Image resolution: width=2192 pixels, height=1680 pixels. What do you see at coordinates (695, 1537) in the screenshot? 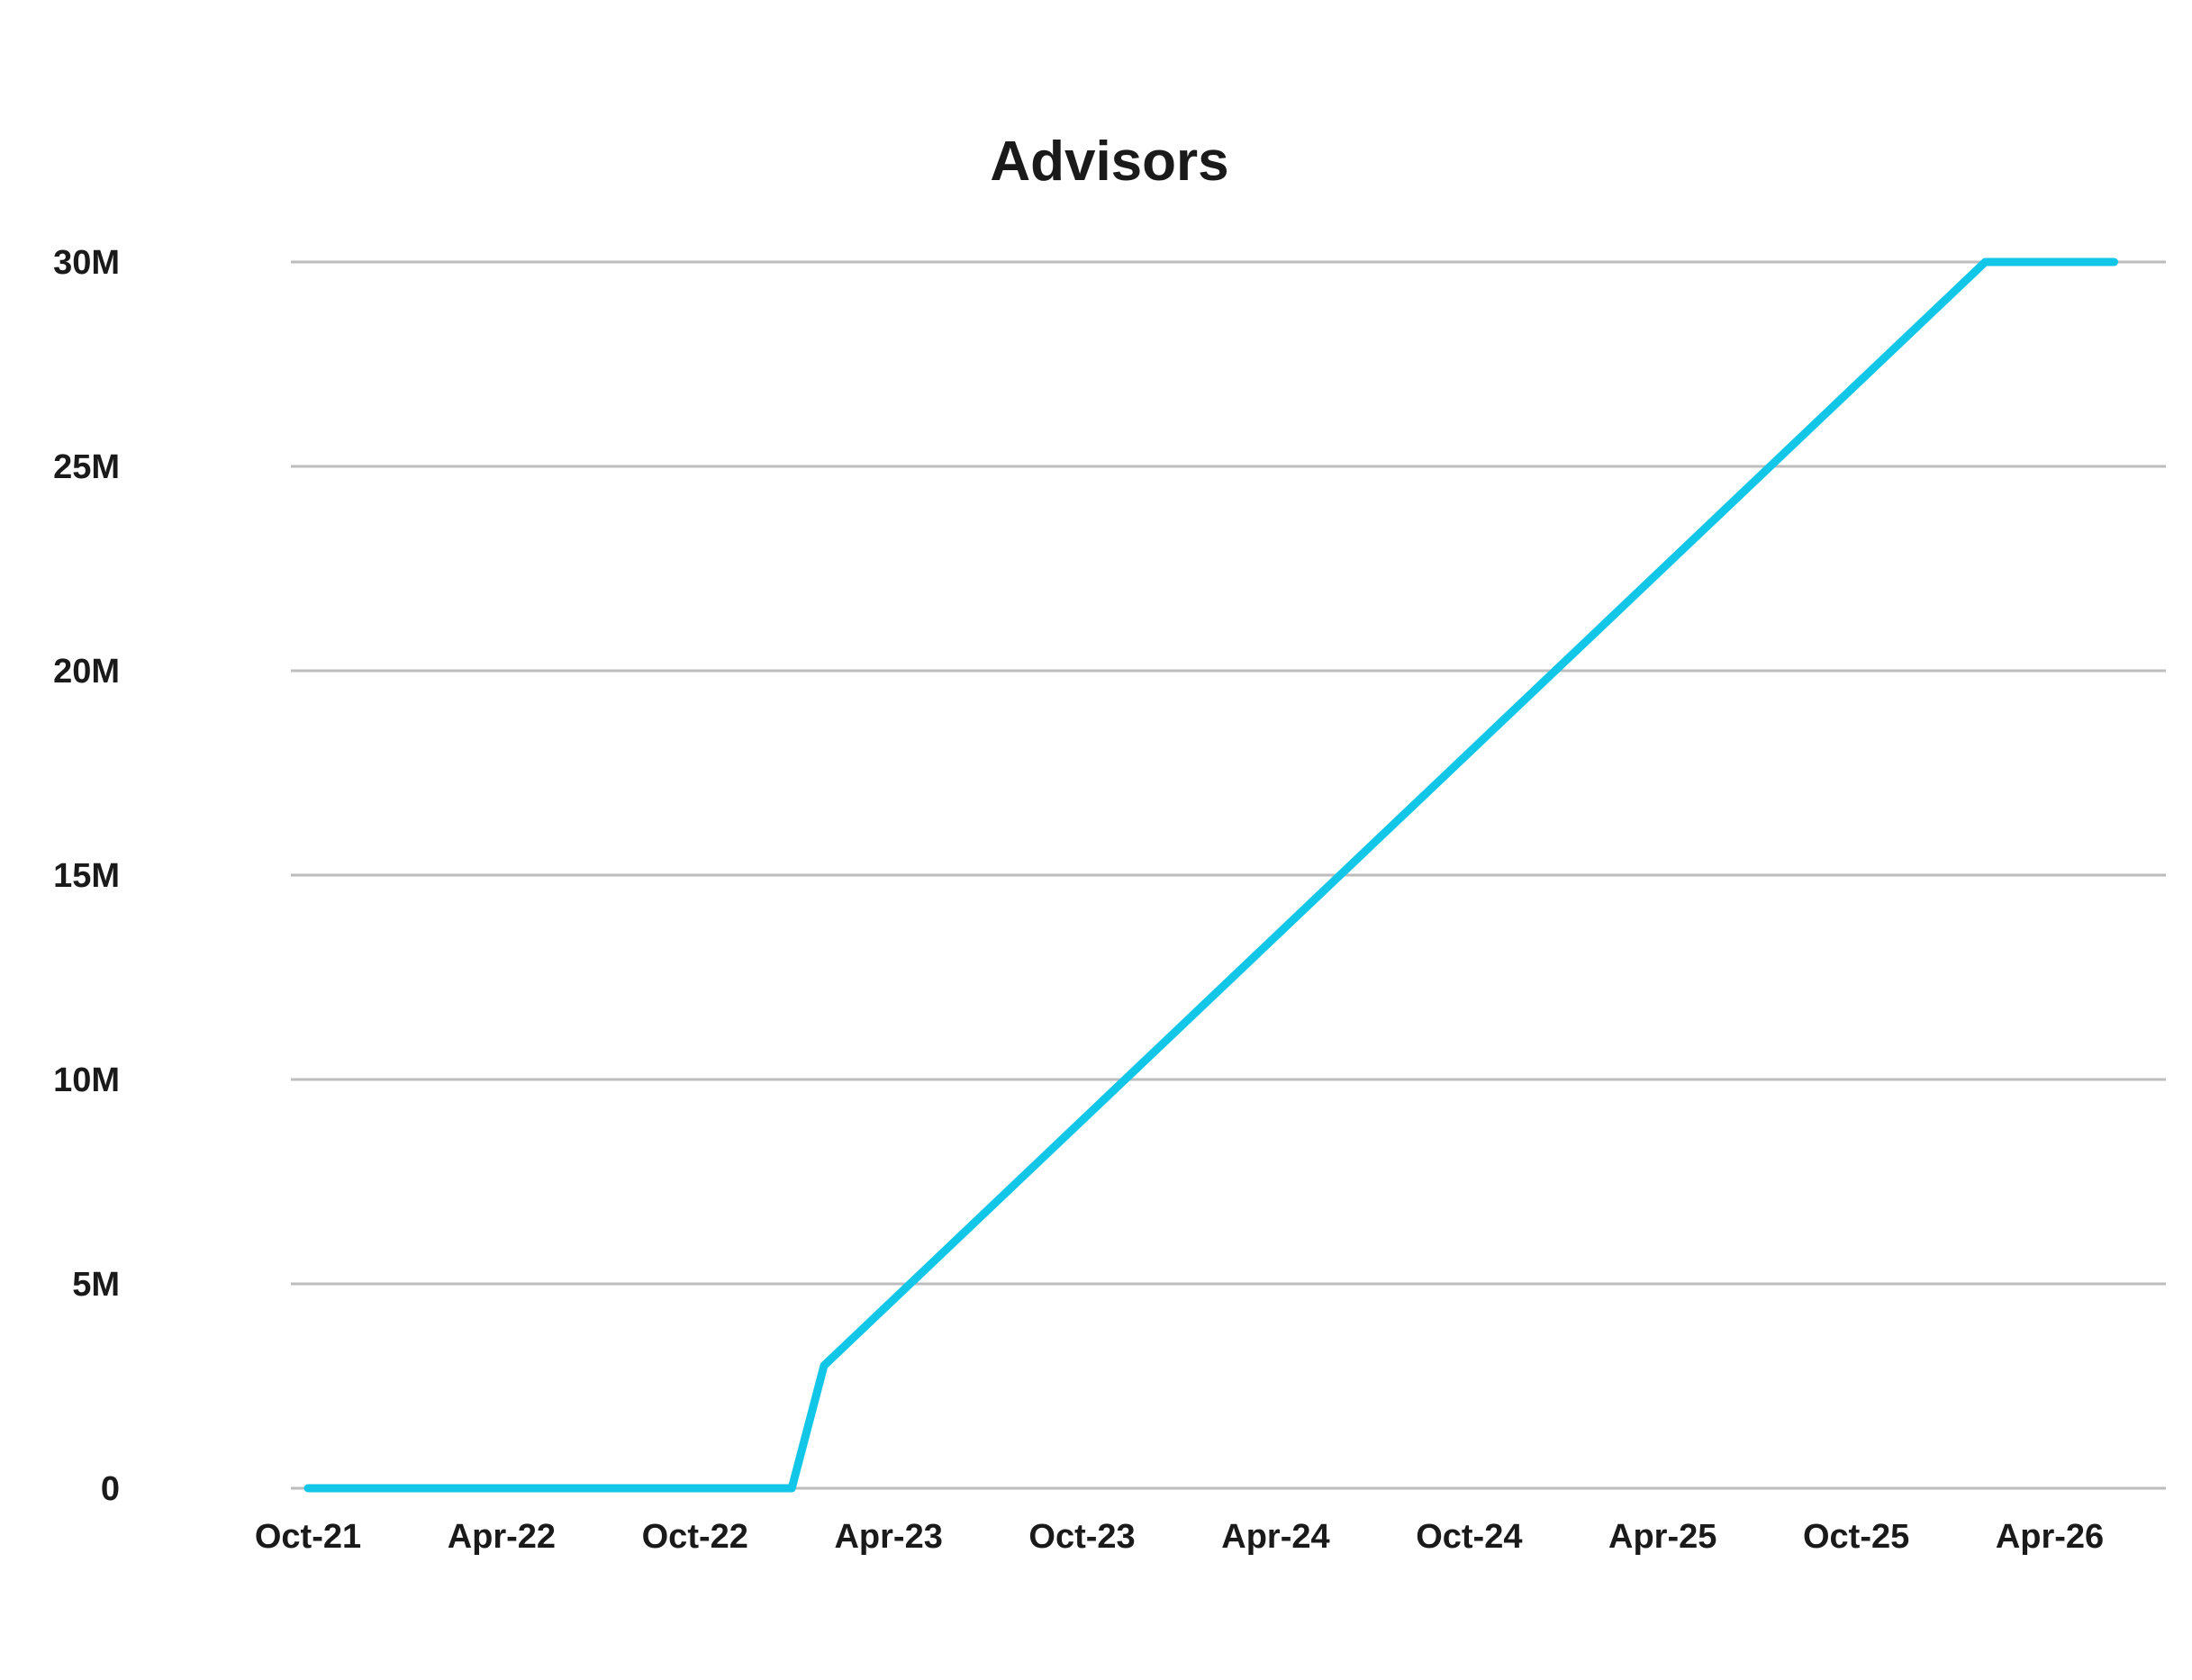
I see `x-tick-label: Oct-22` at bounding box center [695, 1537].